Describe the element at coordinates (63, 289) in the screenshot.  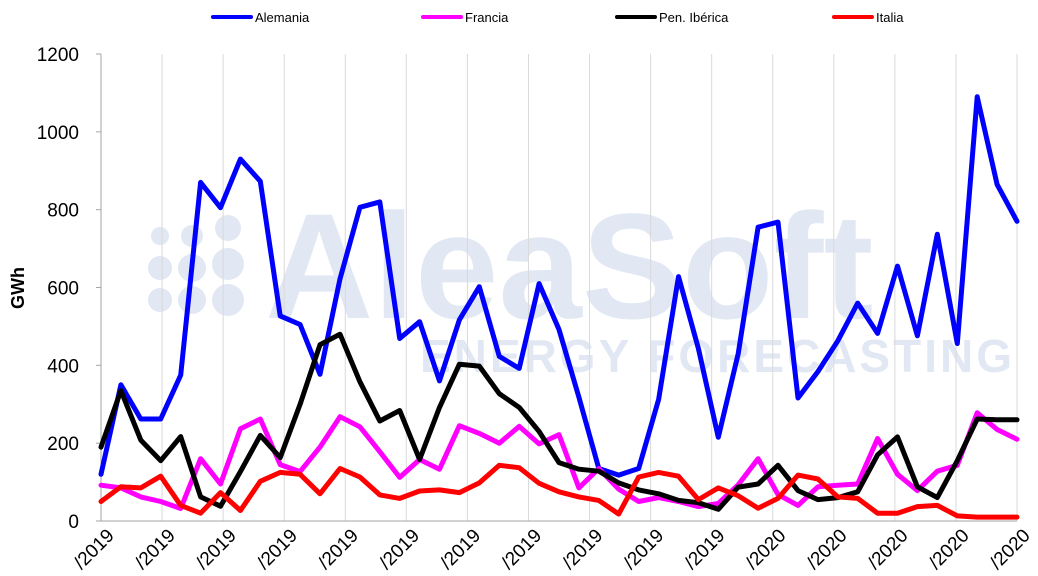
I see `y-tick-label: 600` at that location.